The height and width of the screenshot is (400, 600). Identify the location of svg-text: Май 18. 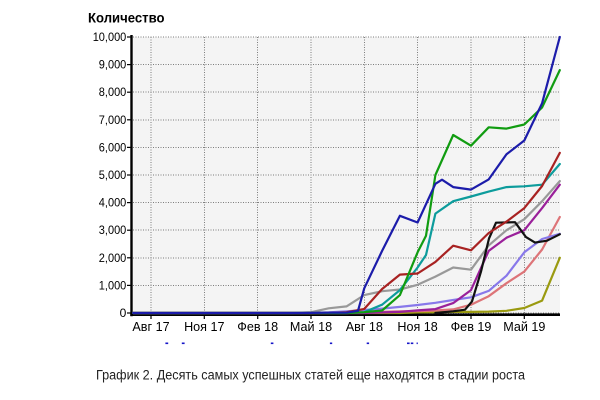
(311, 327).